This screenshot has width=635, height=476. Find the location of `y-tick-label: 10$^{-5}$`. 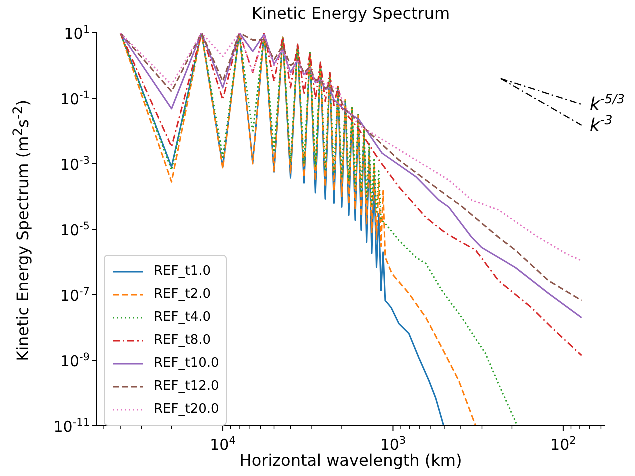

y-tick-label: 10$^{-5}$ is located at coordinates (75, 230).